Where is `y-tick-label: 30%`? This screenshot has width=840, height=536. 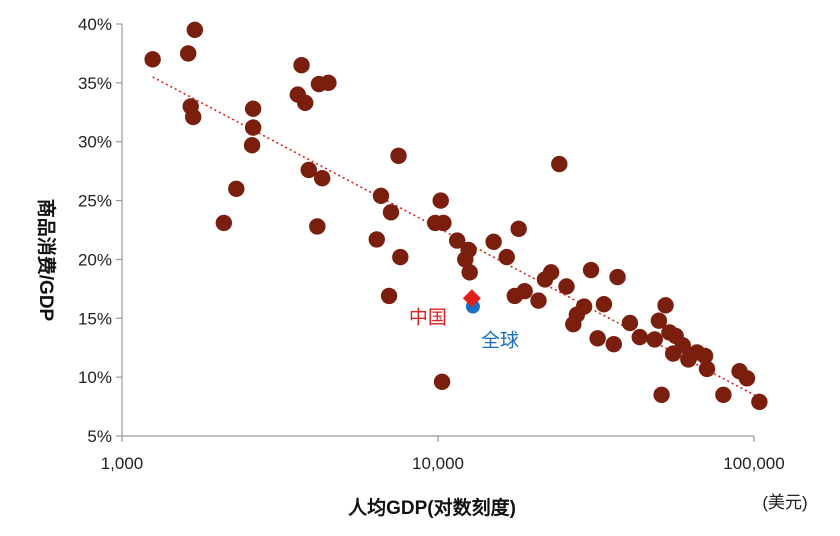 y-tick-label: 30% is located at coordinates (95, 142).